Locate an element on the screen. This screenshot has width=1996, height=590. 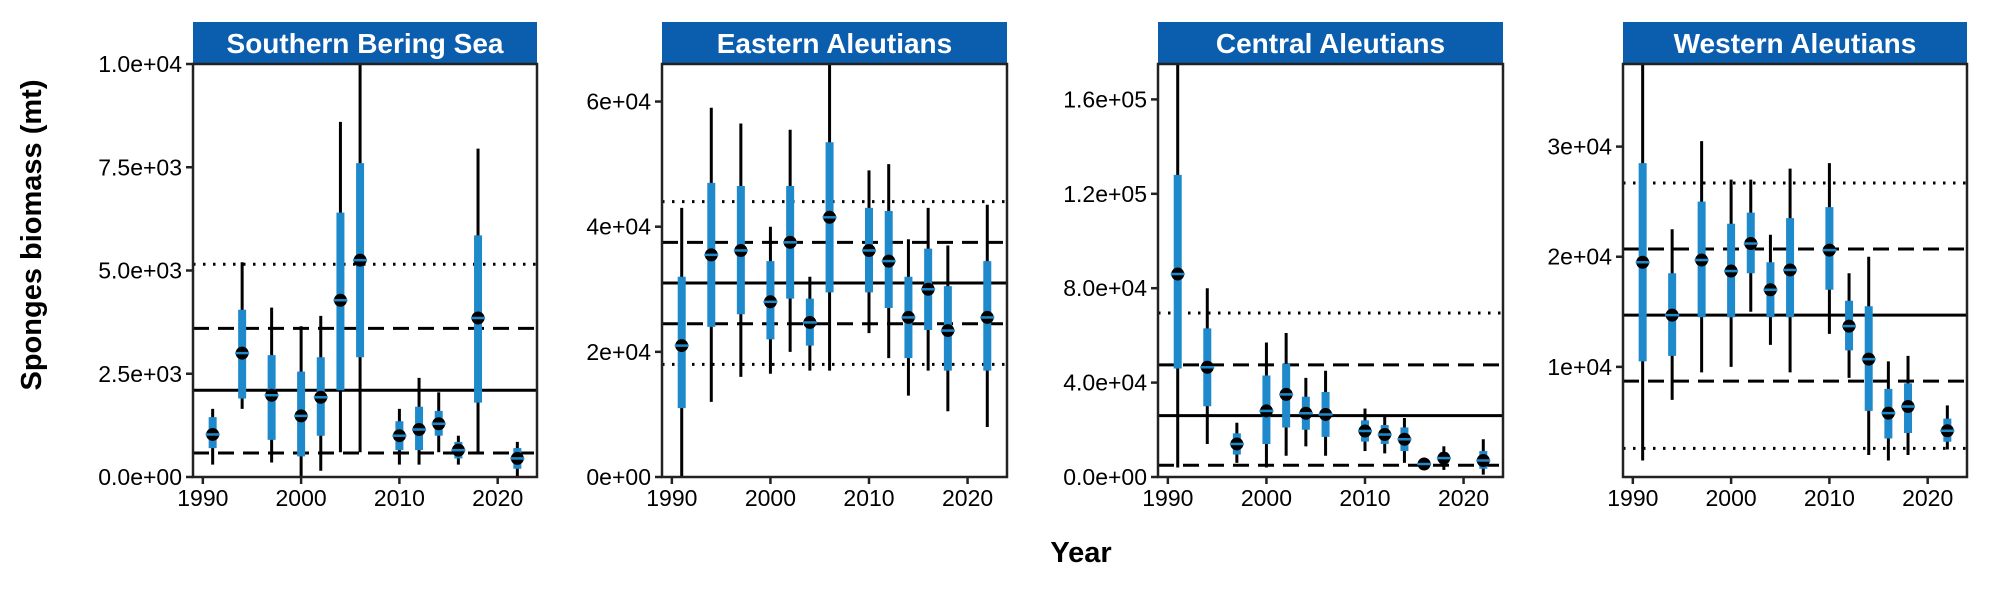
y-tick-label: 0e+00 is located at coordinates (618, 477).